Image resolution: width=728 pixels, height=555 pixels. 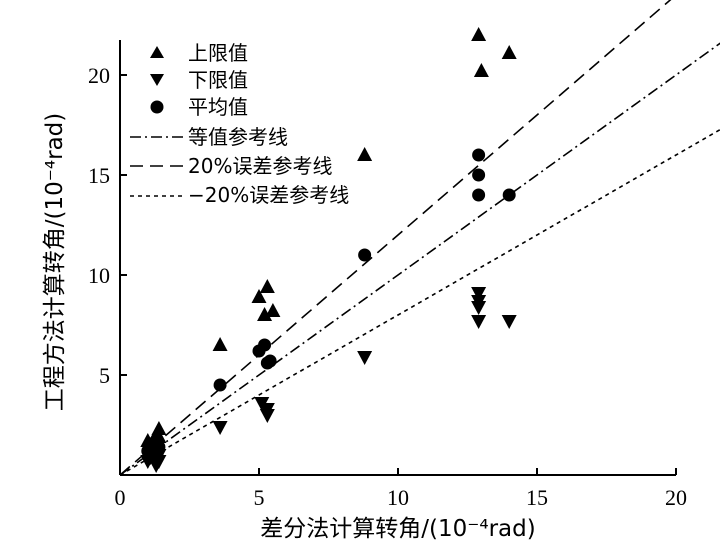 What do you see at coordinates (260, 166) in the screenshot?
I see `legend-plus20-line-label: 20%误差参考线` at bounding box center [260, 166].